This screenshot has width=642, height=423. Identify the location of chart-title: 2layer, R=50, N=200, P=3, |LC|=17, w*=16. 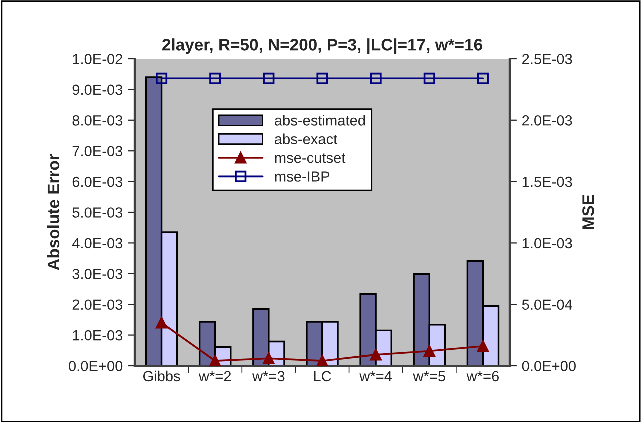
(322, 46).